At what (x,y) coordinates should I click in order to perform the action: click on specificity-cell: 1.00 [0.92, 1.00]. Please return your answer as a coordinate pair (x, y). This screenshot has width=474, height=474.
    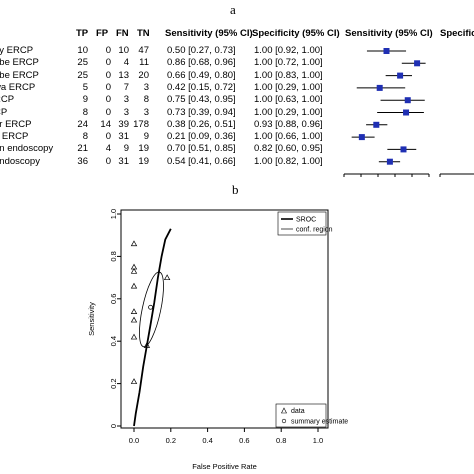
    Looking at the image, I should click on (288, 50).